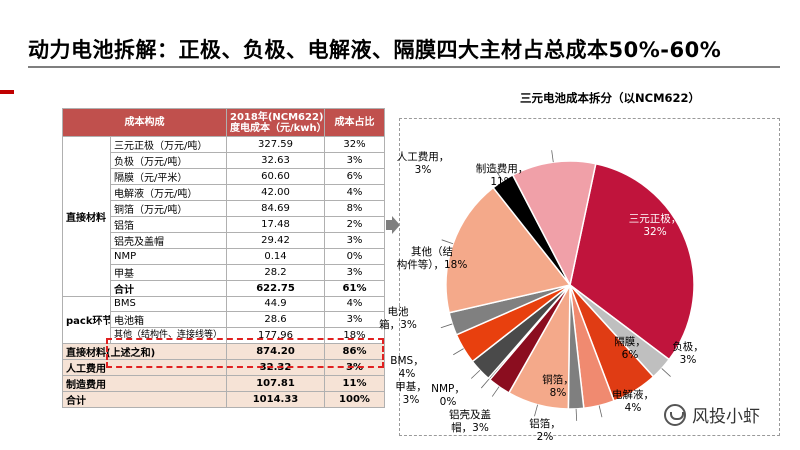  What do you see at coordinates (144, 399) in the screenshot?
I see `cell-label: 合计` at bounding box center [144, 399].